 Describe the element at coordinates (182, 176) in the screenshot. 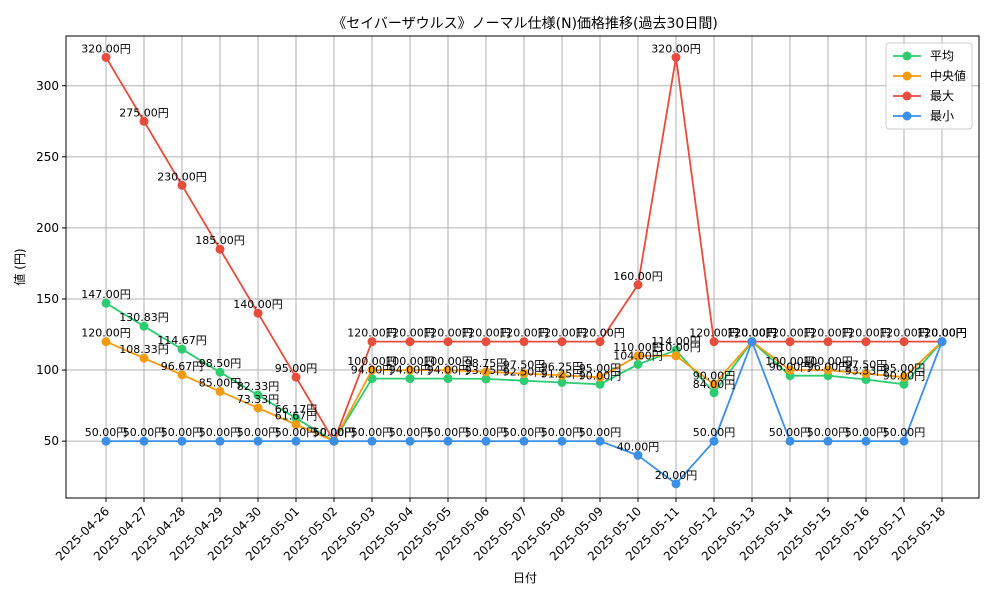

I see `data-label: 230.00円` at that location.